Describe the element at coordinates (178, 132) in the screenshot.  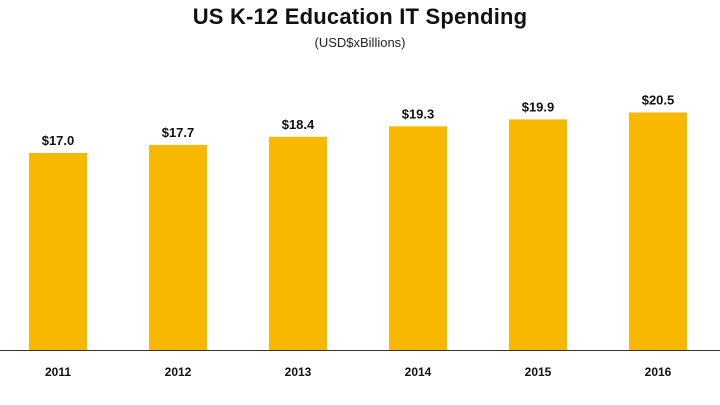
I see `data-label-2012: $17.7` at that location.